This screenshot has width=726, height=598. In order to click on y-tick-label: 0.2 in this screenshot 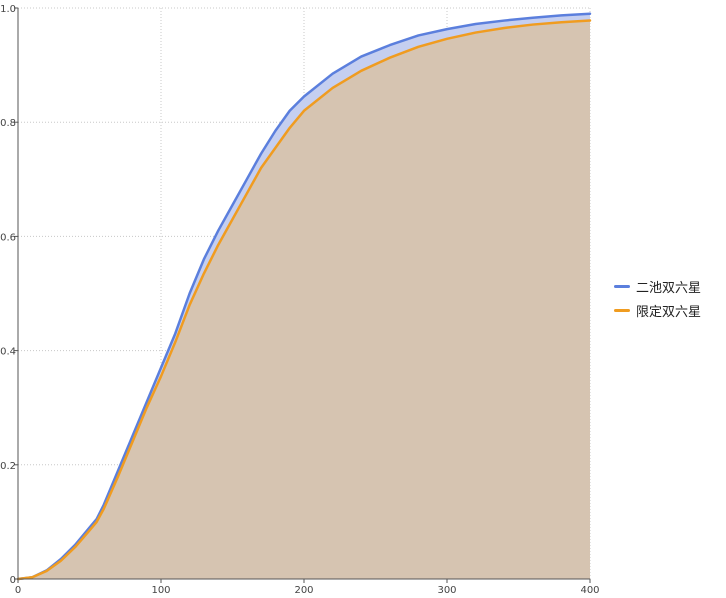, I will do `click(8, 466)`.